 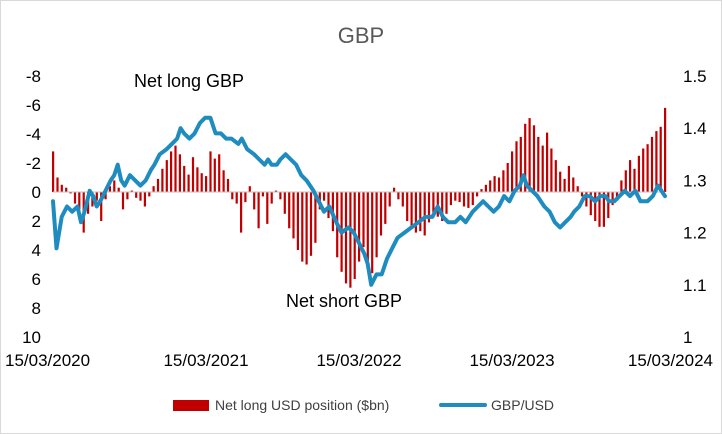 What do you see at coordinates (31, 207) in the screenshot?
I see `left-axis-ticks: -8 -6 -4 -2 0 2 4 6 8 10` at bounding box center [31, 207].